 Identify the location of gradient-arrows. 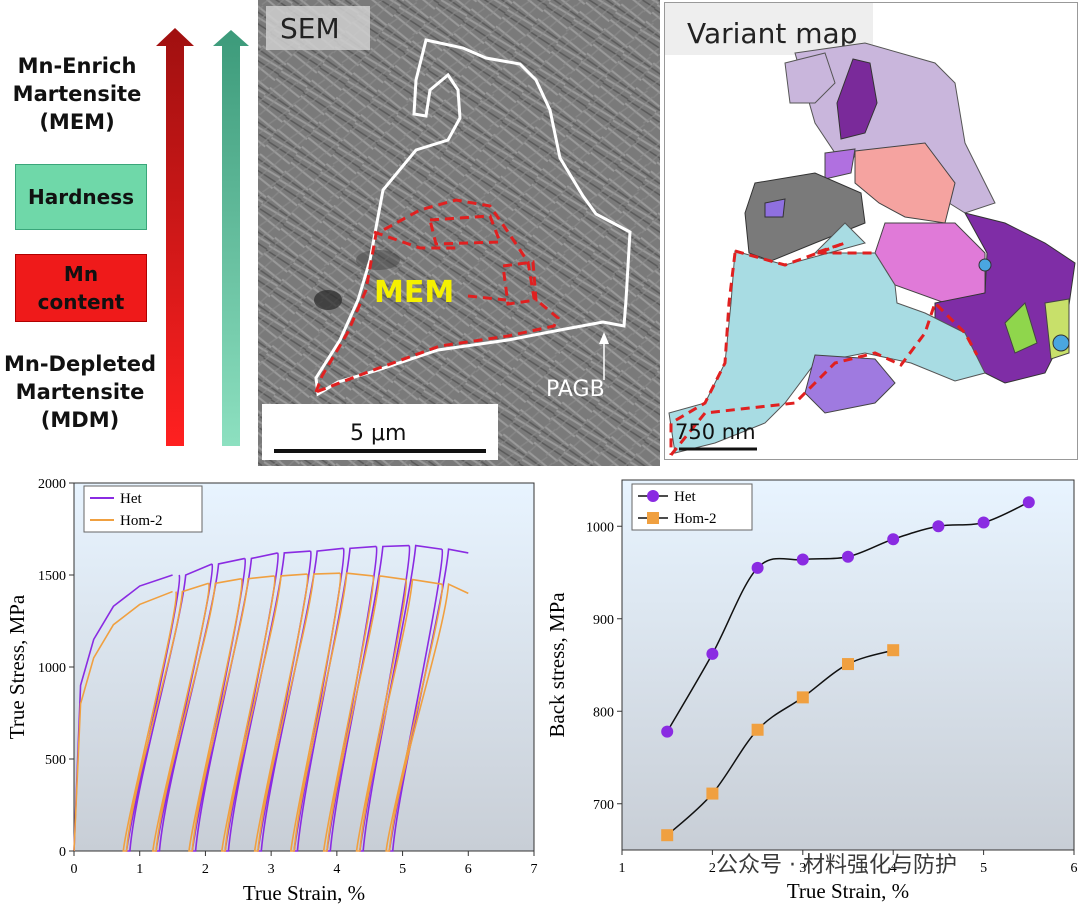
(202, 237).